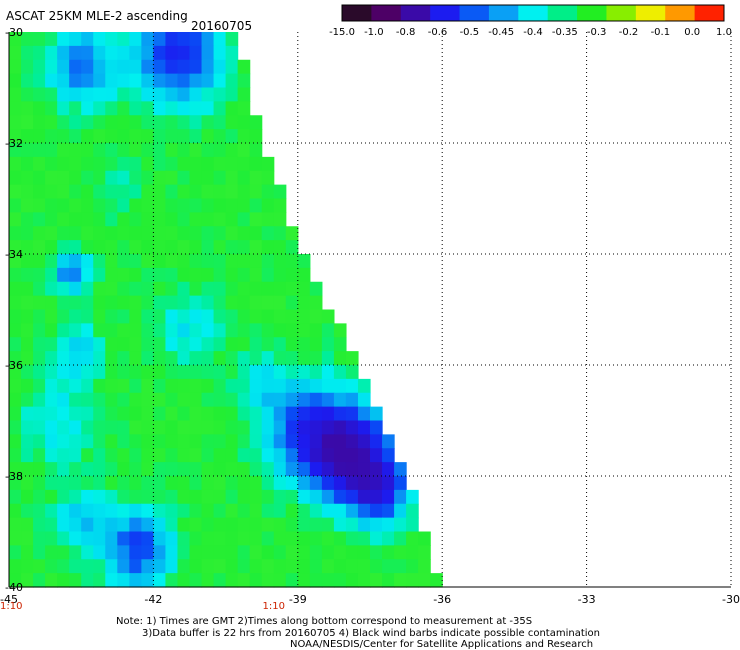 This screenshot has height=650, width=740. What do you see at coordinates (442, 599) in the screenshot?
I see `x-tick-label: -36` at bounding box center [442, 599].